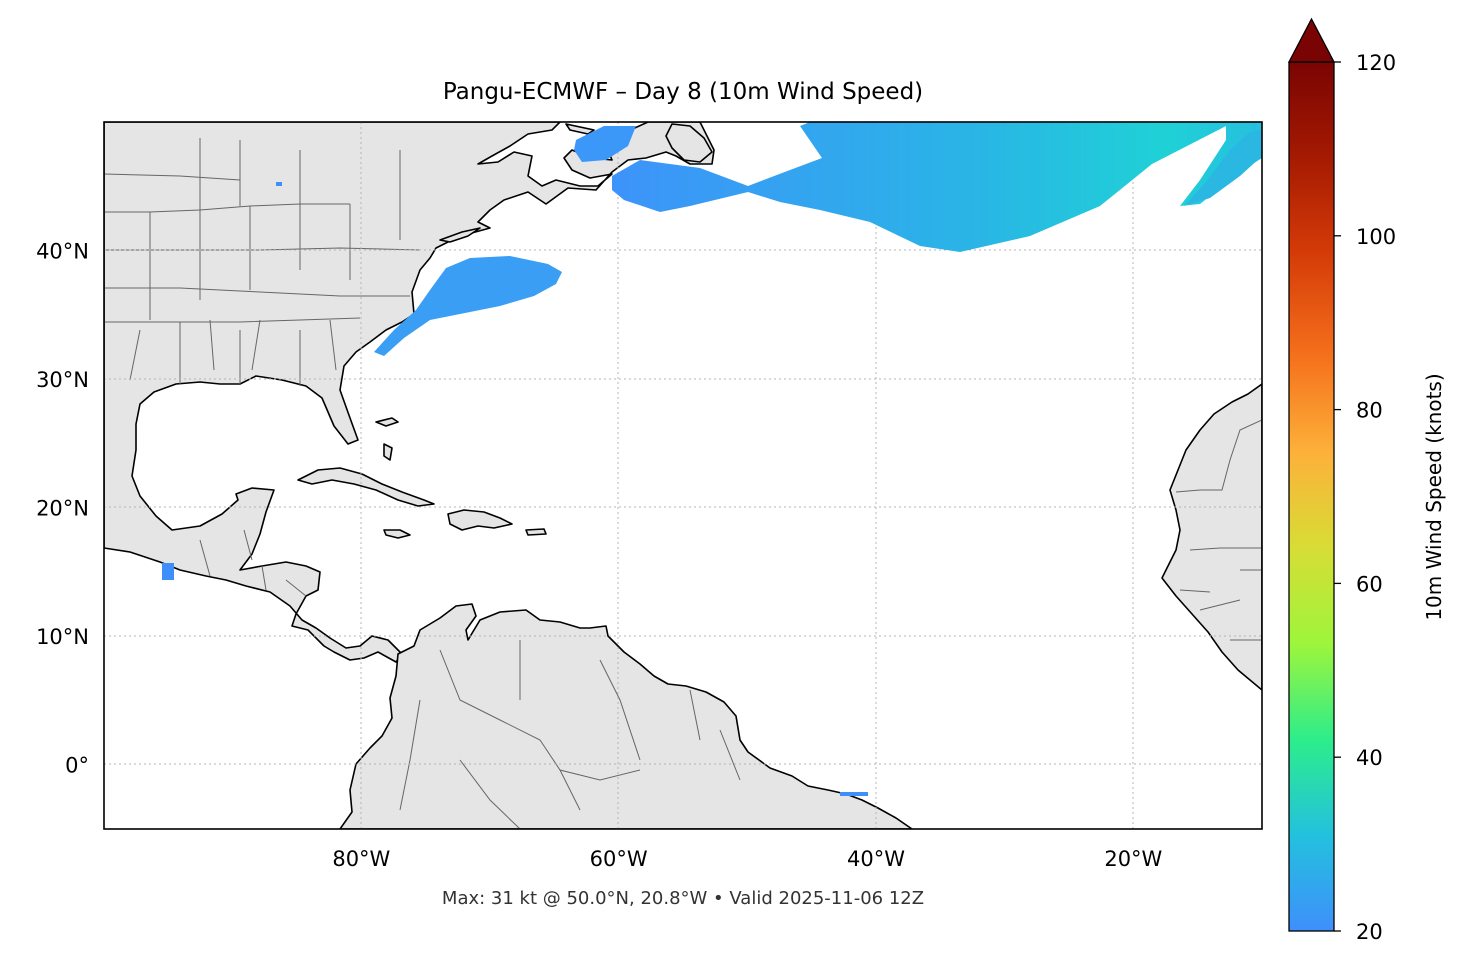  What do you see at coordinates (1434, 496) in the screenshot?
I see `colorbar-label: 10m Wind Speed (knots)` at bounding box center [1434, 496].